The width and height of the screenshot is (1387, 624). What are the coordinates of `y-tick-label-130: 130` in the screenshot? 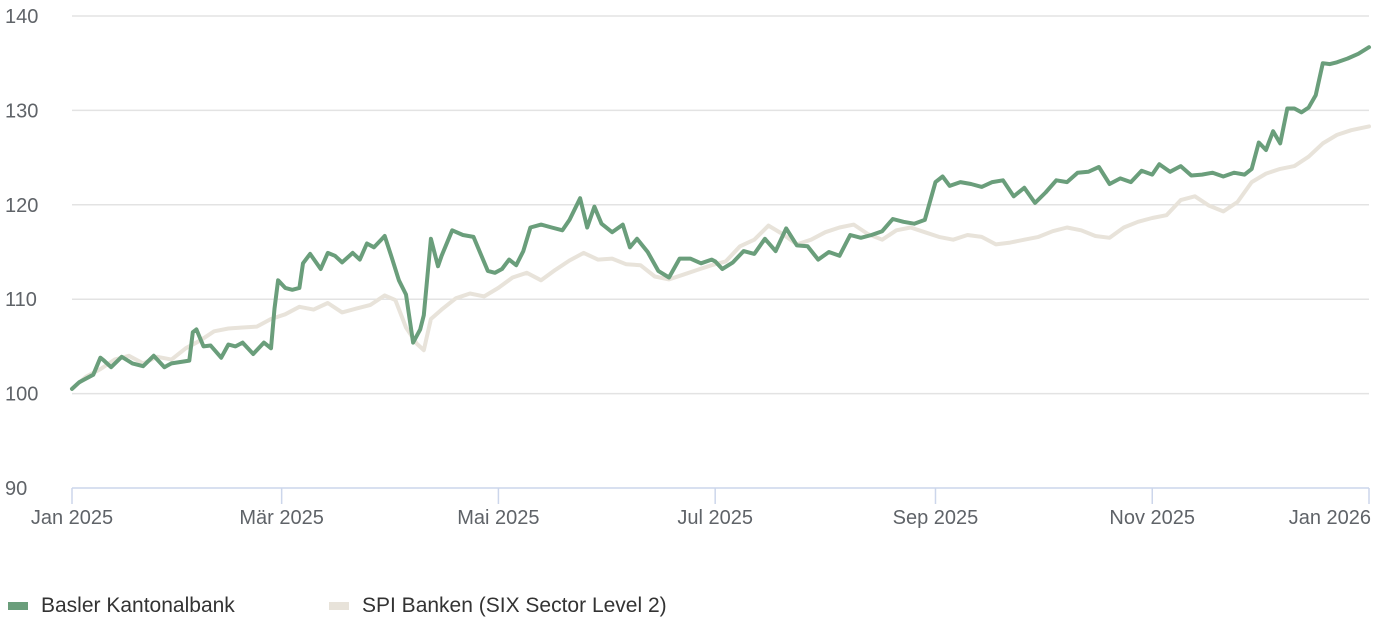 It's located at (21, 111).